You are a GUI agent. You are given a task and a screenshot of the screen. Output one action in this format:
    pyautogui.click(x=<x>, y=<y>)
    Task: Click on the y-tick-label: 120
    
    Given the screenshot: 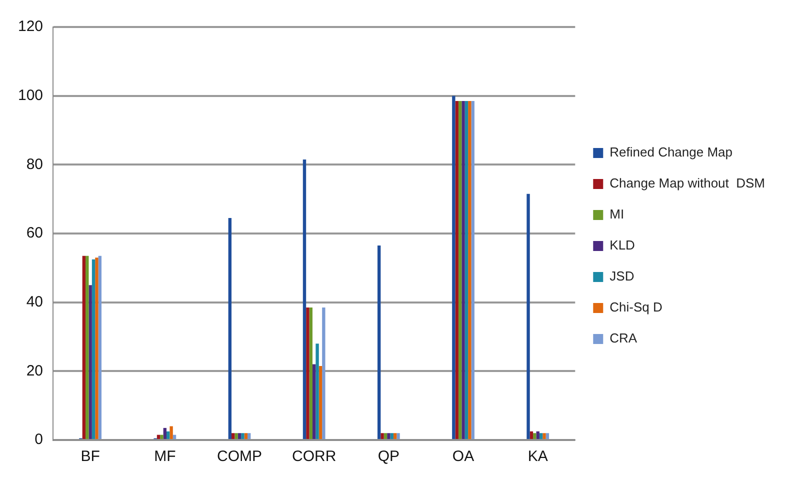 What is the action you would take?
    pyautogui.click(x=31, y=27)
    